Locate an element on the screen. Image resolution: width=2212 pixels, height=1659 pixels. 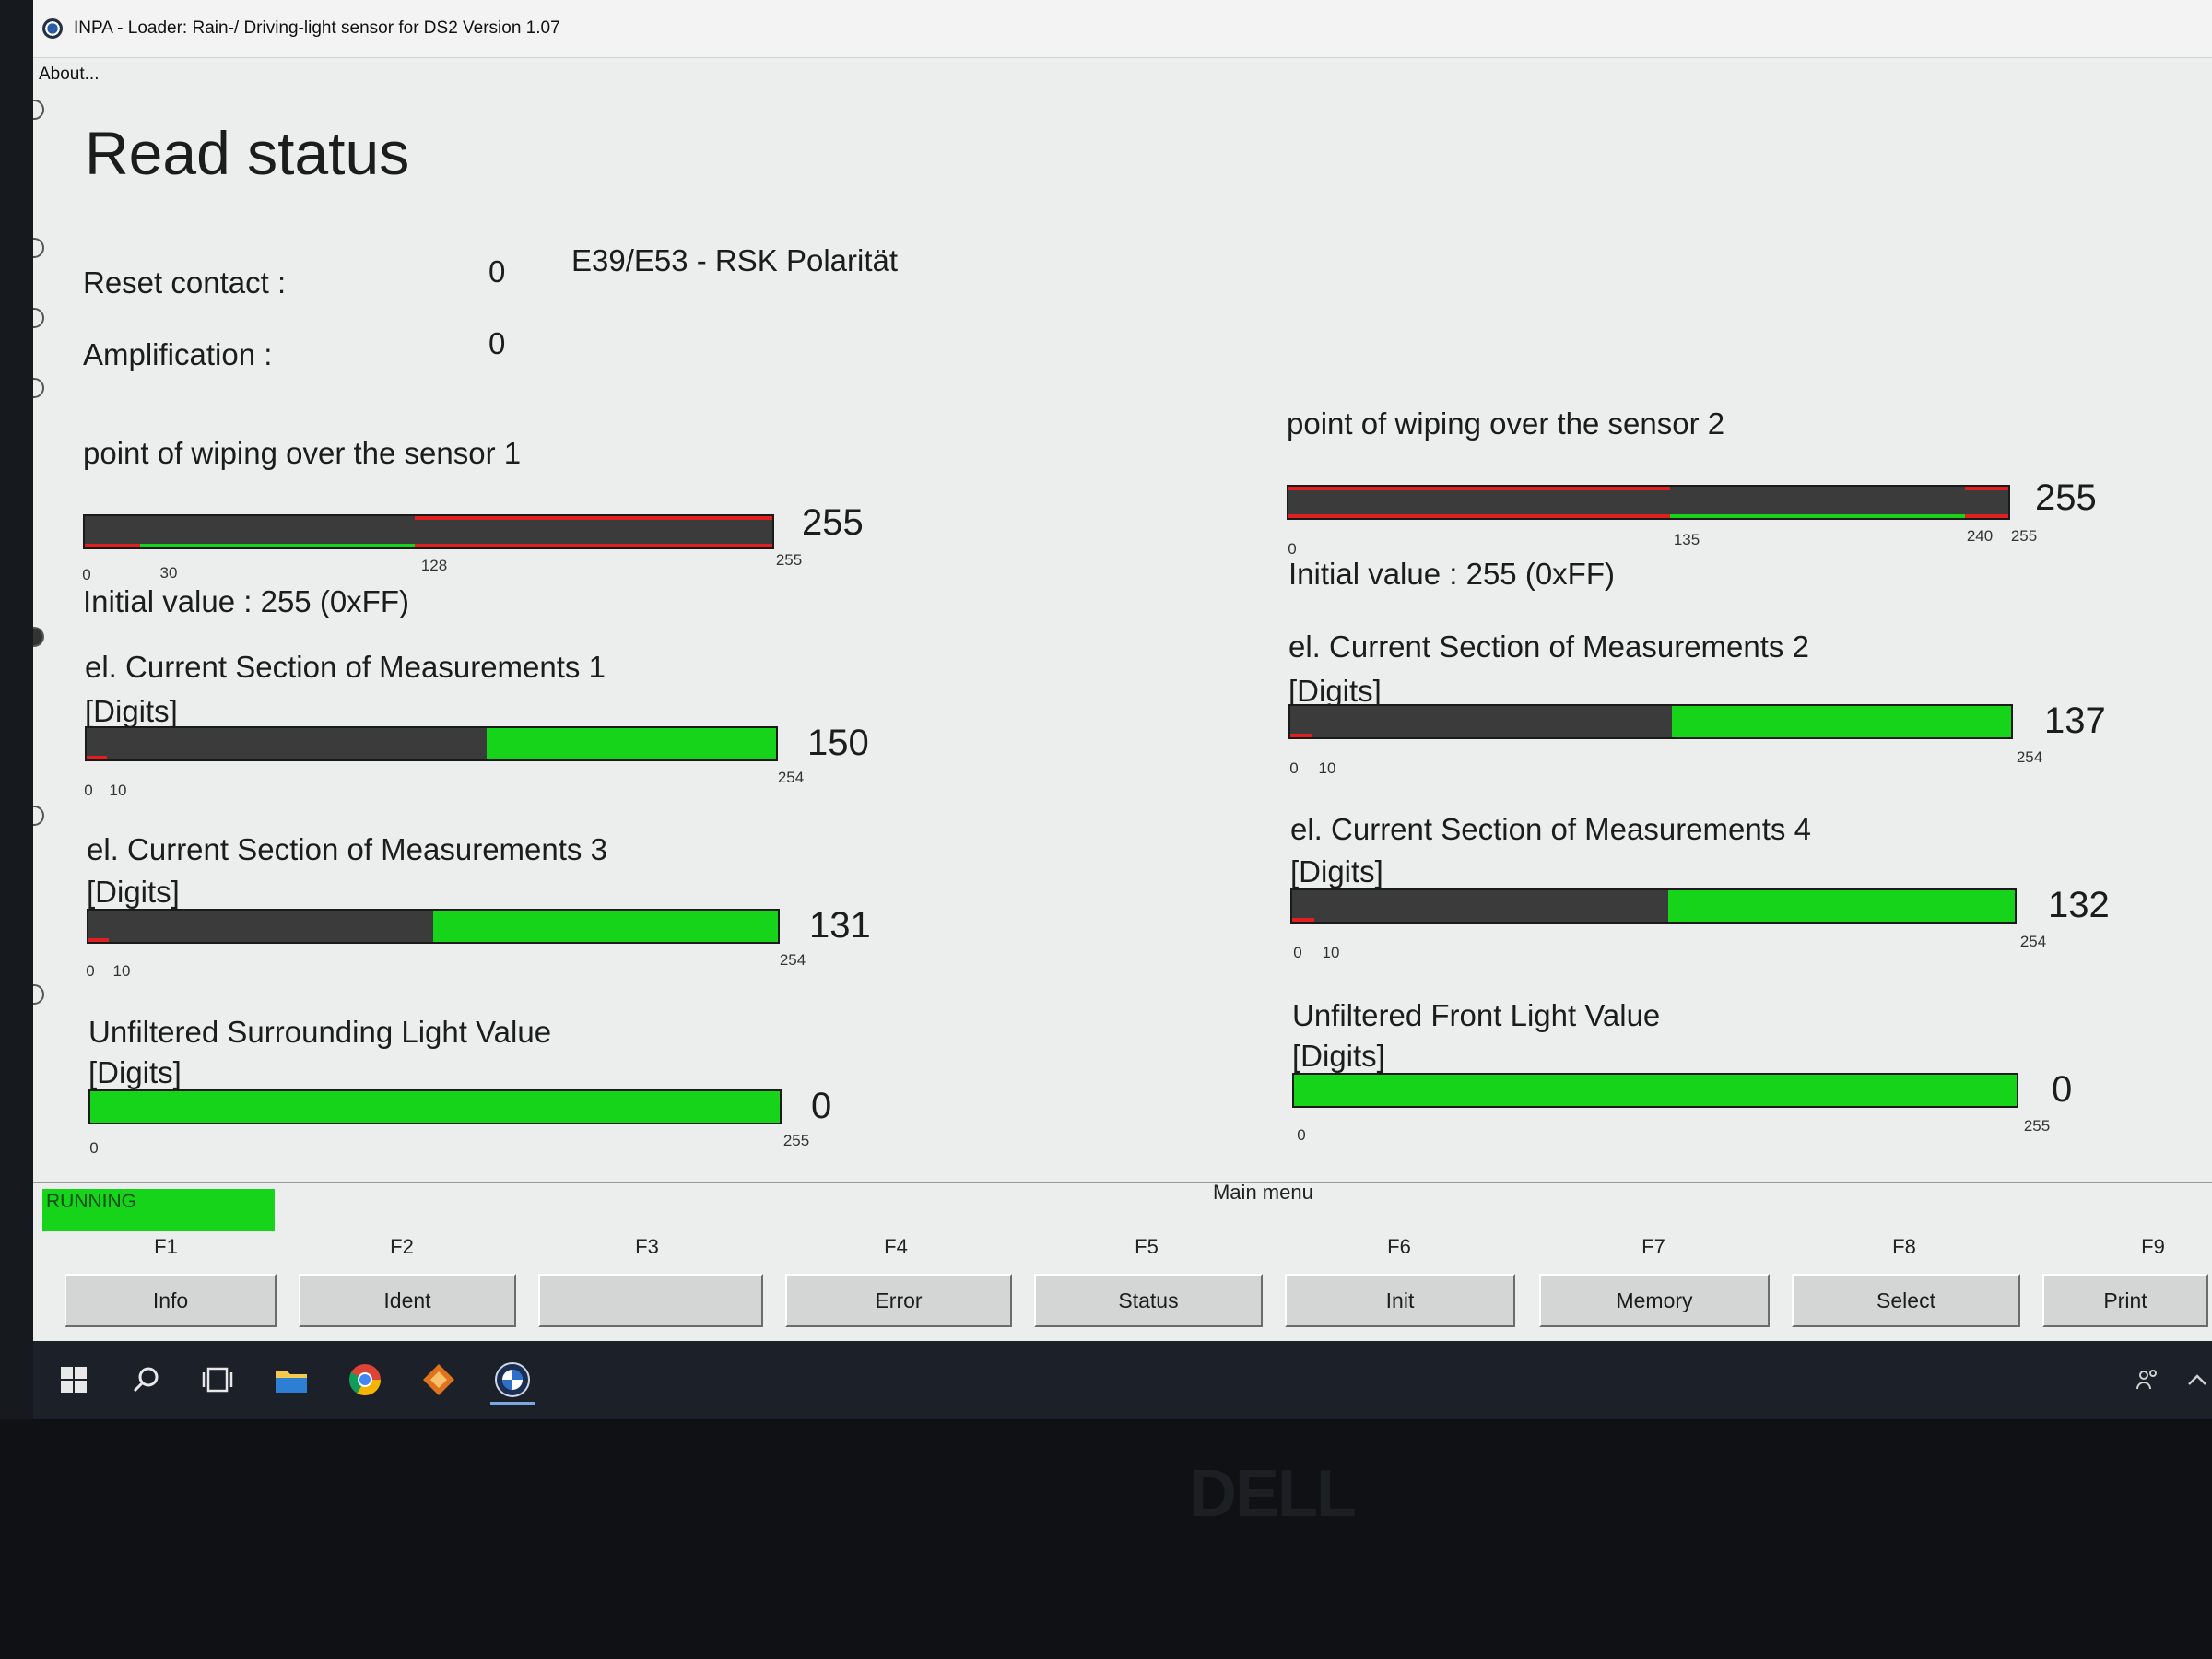
fkey-f4-label: F4 is located at coordinates (896, 1246).